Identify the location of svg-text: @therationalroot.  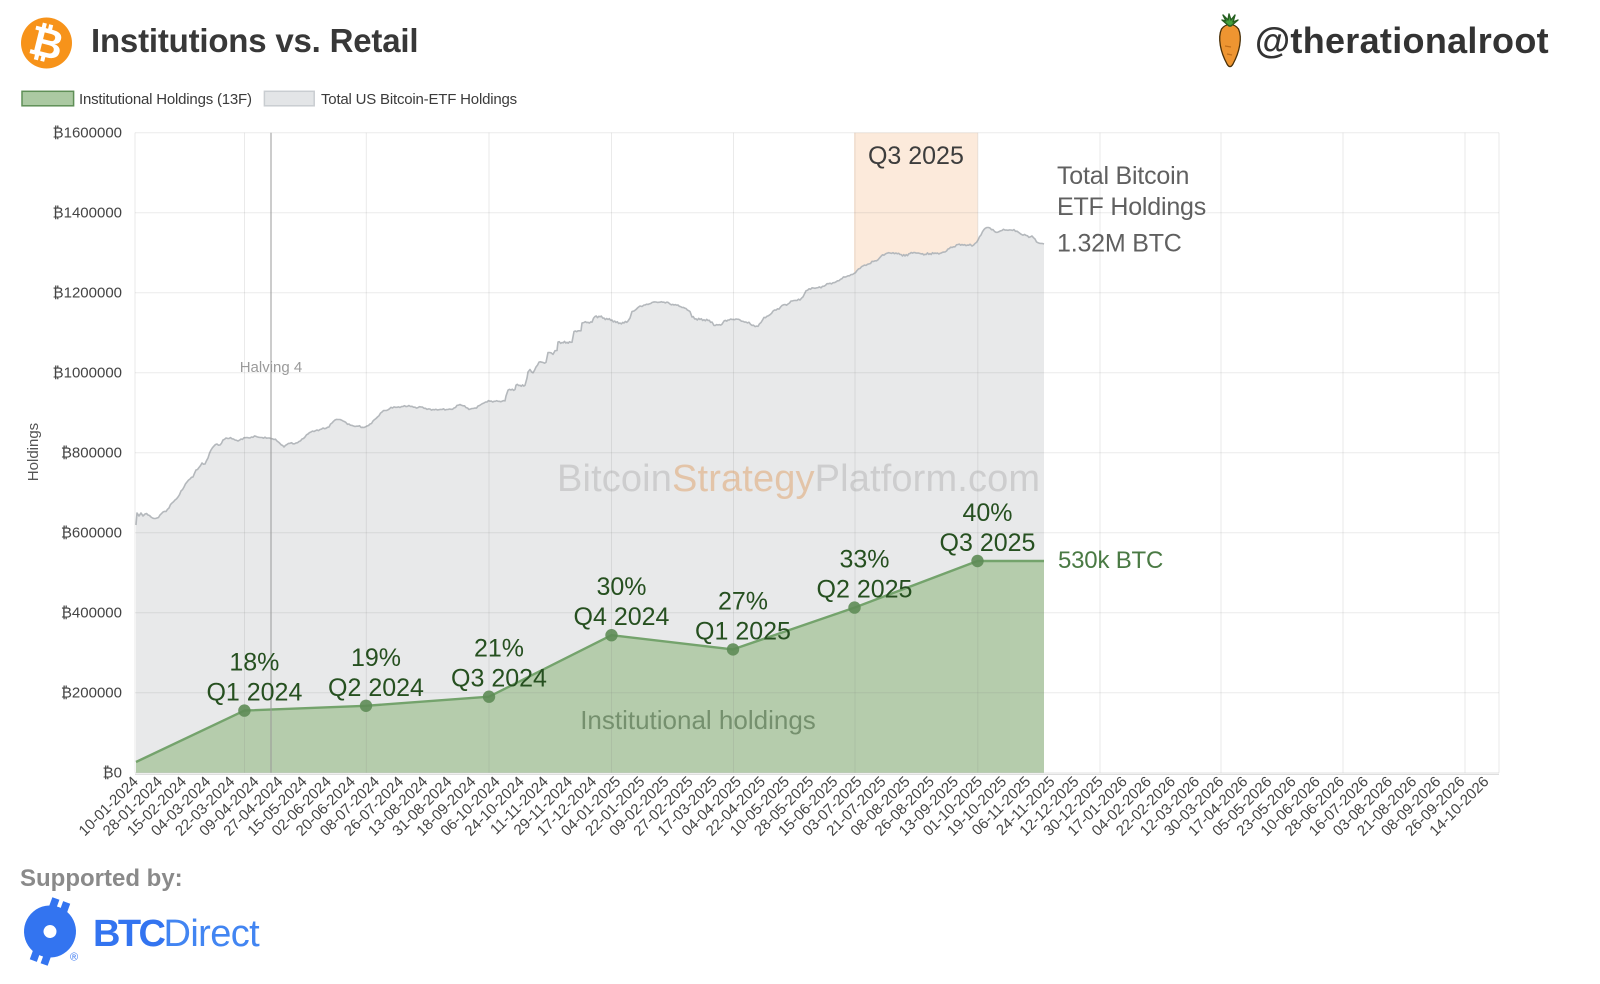
(1402, 40).